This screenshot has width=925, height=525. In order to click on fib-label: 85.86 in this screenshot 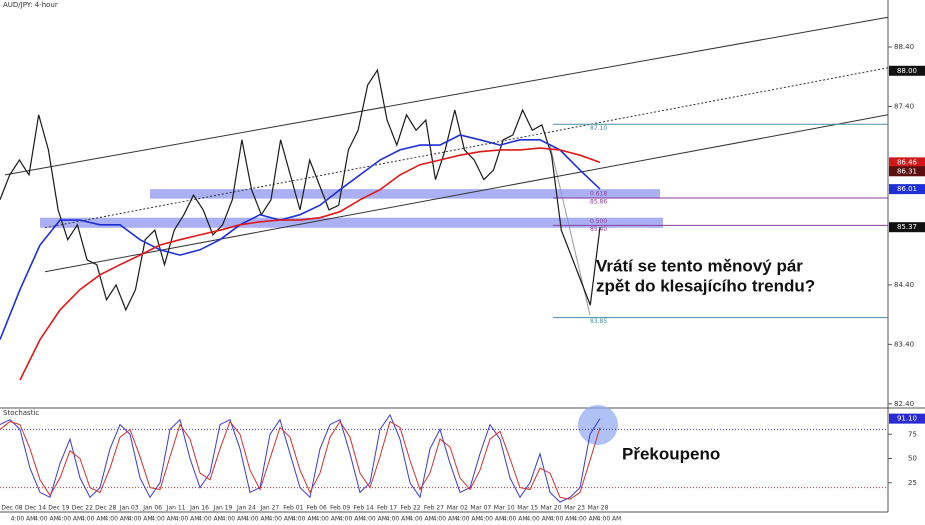, I will do `click(598, 202)`.